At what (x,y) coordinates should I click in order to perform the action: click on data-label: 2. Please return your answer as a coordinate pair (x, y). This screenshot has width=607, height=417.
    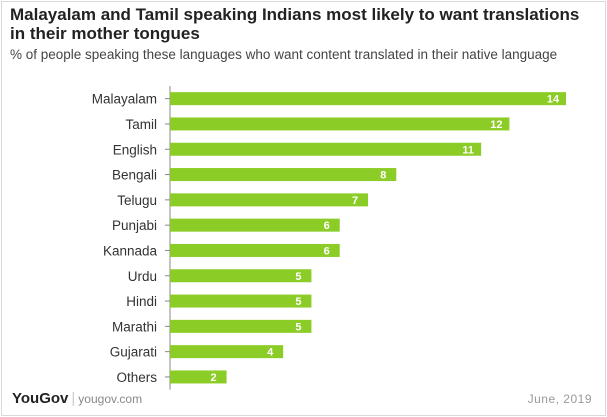
    Looking at the image, I should click on (214, 378).